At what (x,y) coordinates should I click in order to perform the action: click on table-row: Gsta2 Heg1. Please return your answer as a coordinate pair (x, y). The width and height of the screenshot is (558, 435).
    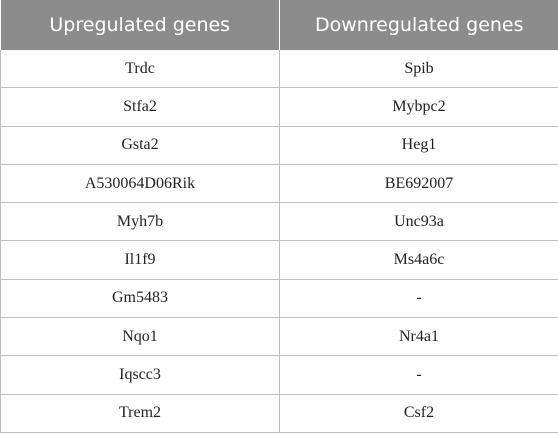
    Looking at the image, I should click on (279, 145).